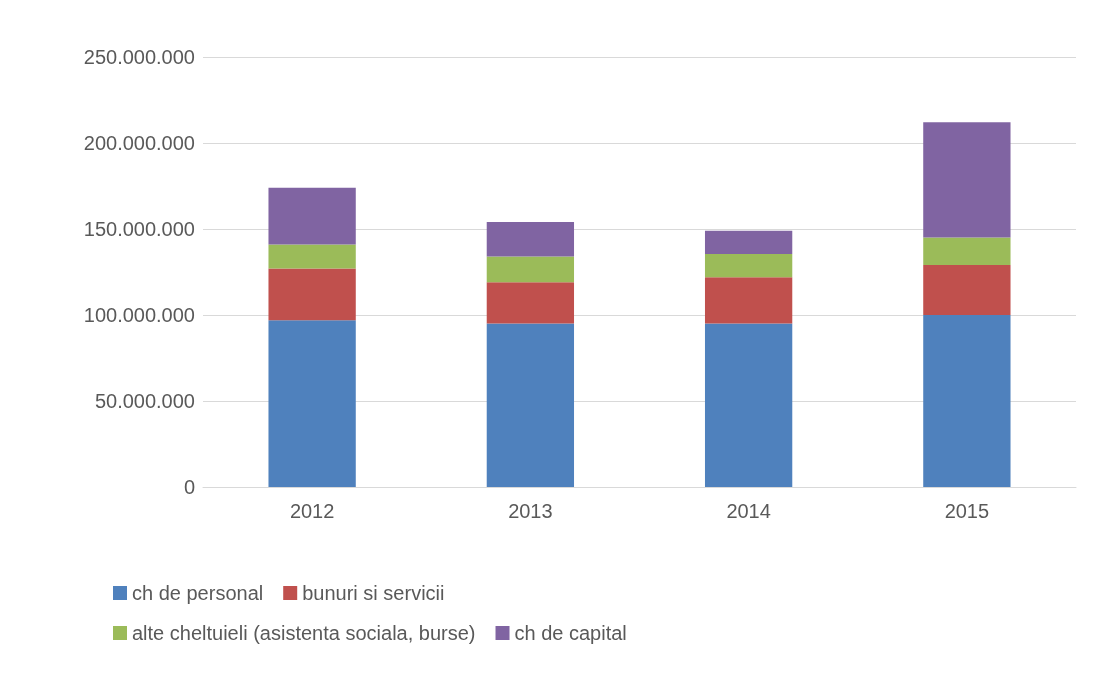 The width and height of the screenshot is (1110, 674). Describe the element at coordinates (312, 511) in the screenshot. I see `x-tick-label: 2012` at that location.